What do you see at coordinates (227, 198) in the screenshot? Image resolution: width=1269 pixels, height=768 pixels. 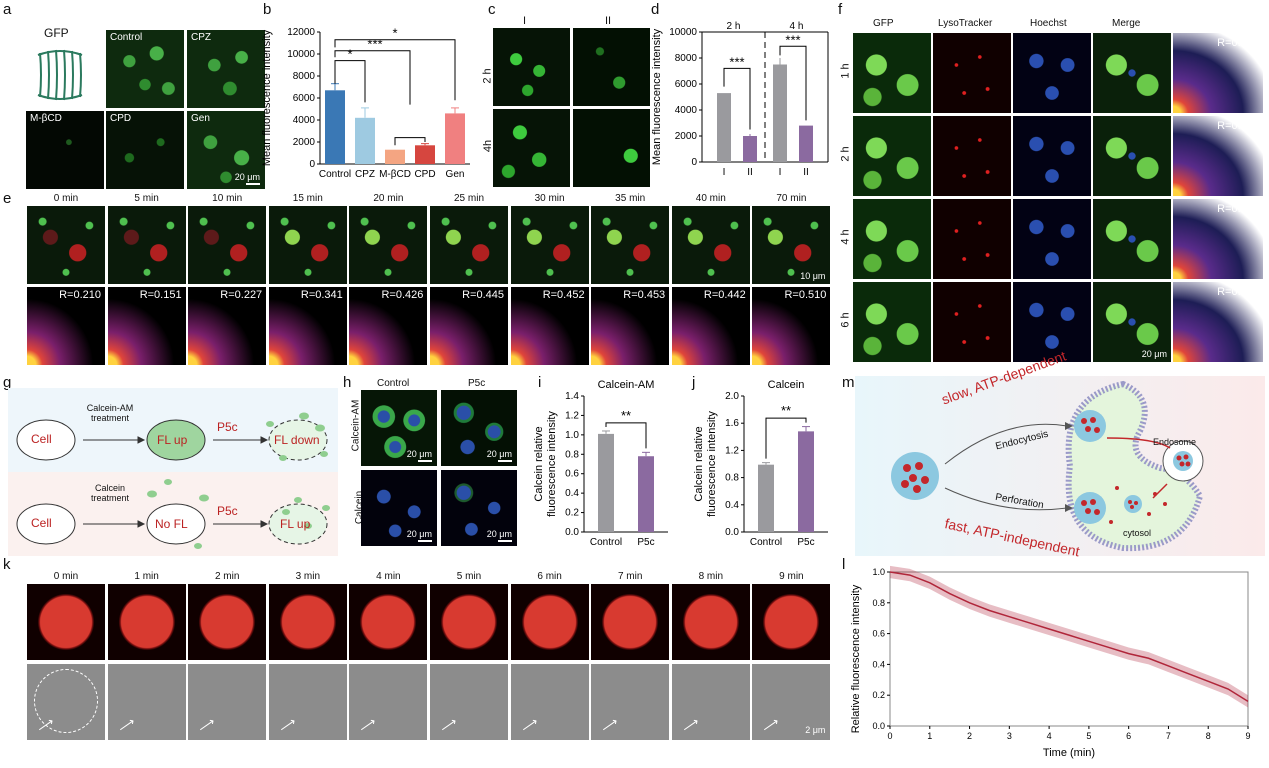 I see `e-time-label: 10 min` at bounding box center [227, 198].